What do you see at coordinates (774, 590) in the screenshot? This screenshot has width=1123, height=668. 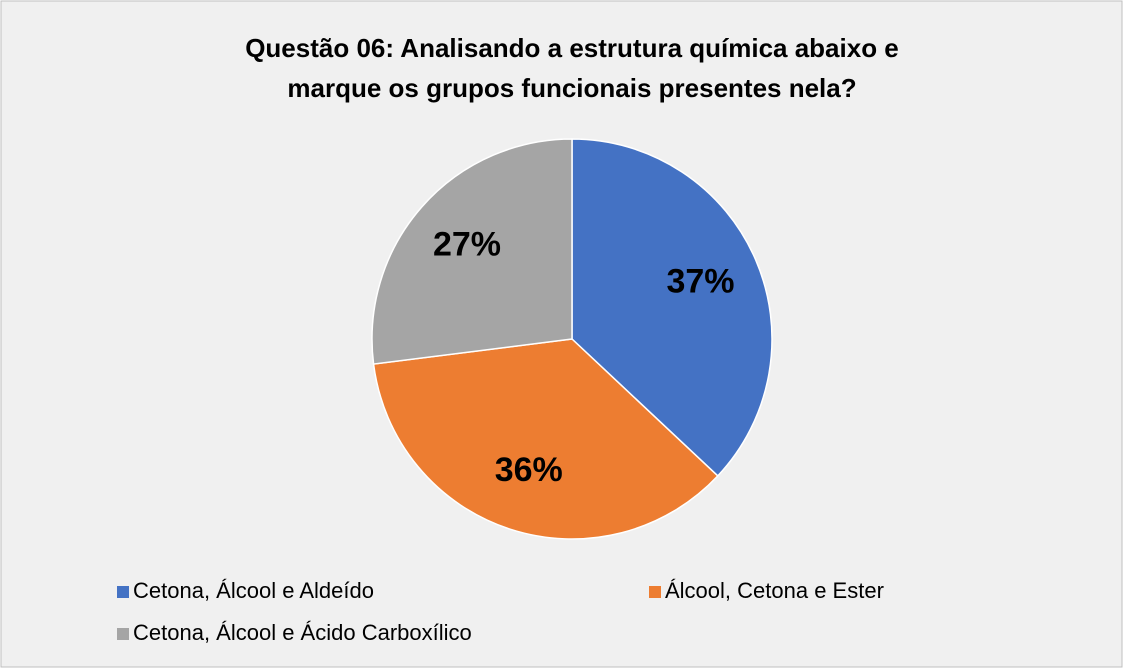 I see `legend-label: Álcool, Cetona e Ester` at bounding box center [774, 590].